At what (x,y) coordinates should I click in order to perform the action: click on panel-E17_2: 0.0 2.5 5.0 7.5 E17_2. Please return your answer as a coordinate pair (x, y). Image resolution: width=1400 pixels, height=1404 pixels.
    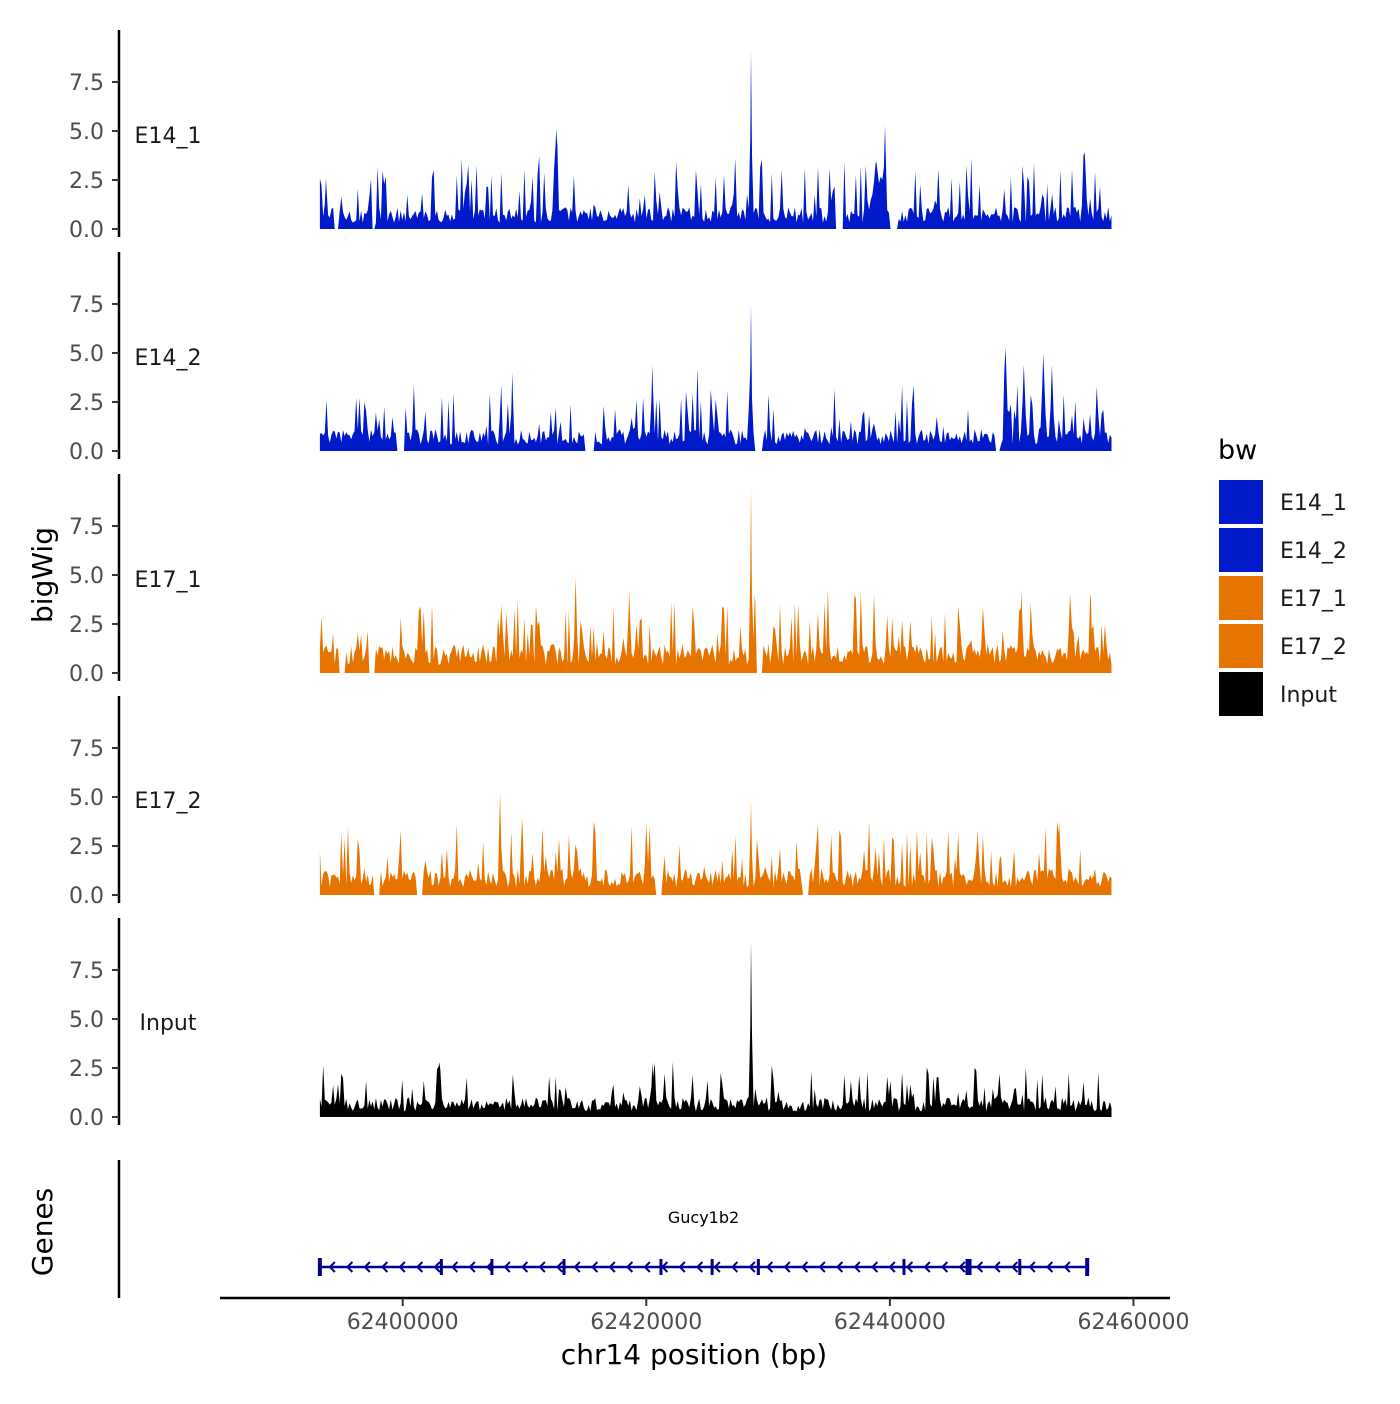
    Looking at the image, I should click on (590, 802).